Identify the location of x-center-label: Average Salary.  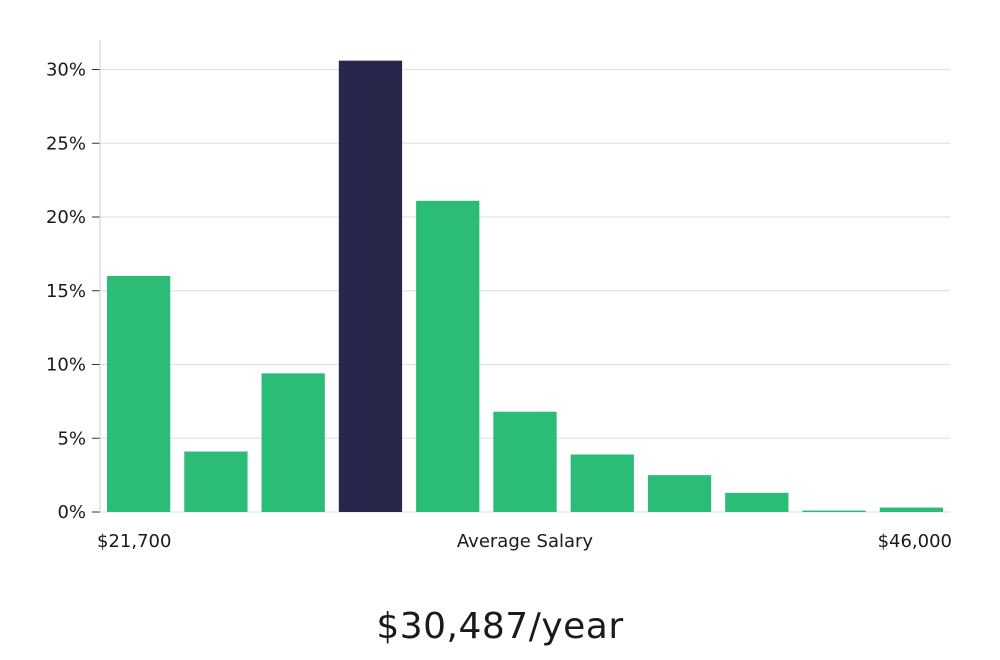
(525, 541).